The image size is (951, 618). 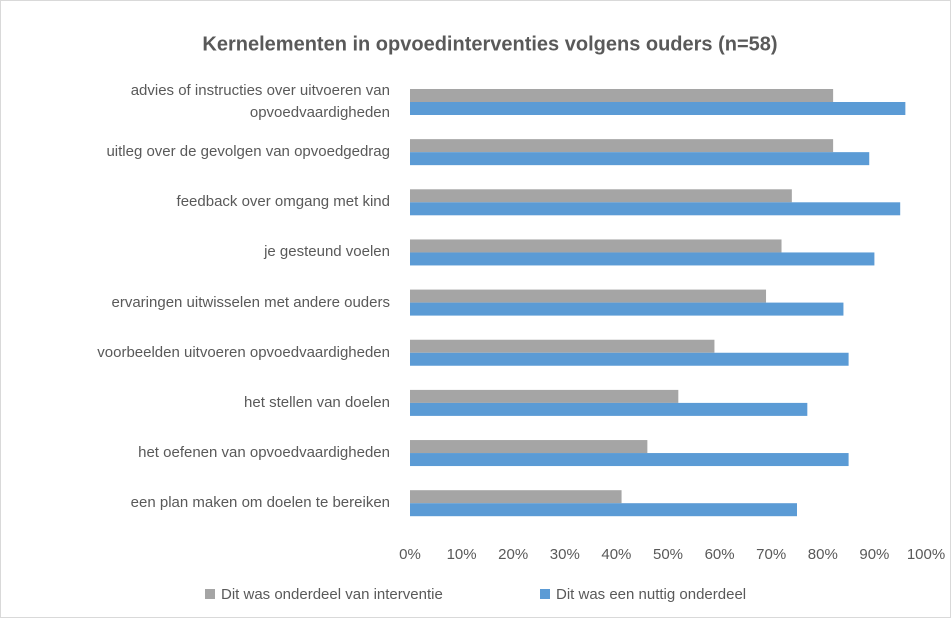 What do you see at coordinates (651, 594) in the screenshot?
I see `legend-label: Dit was een nuttig onderdeel` at bounding box center [651, 594].